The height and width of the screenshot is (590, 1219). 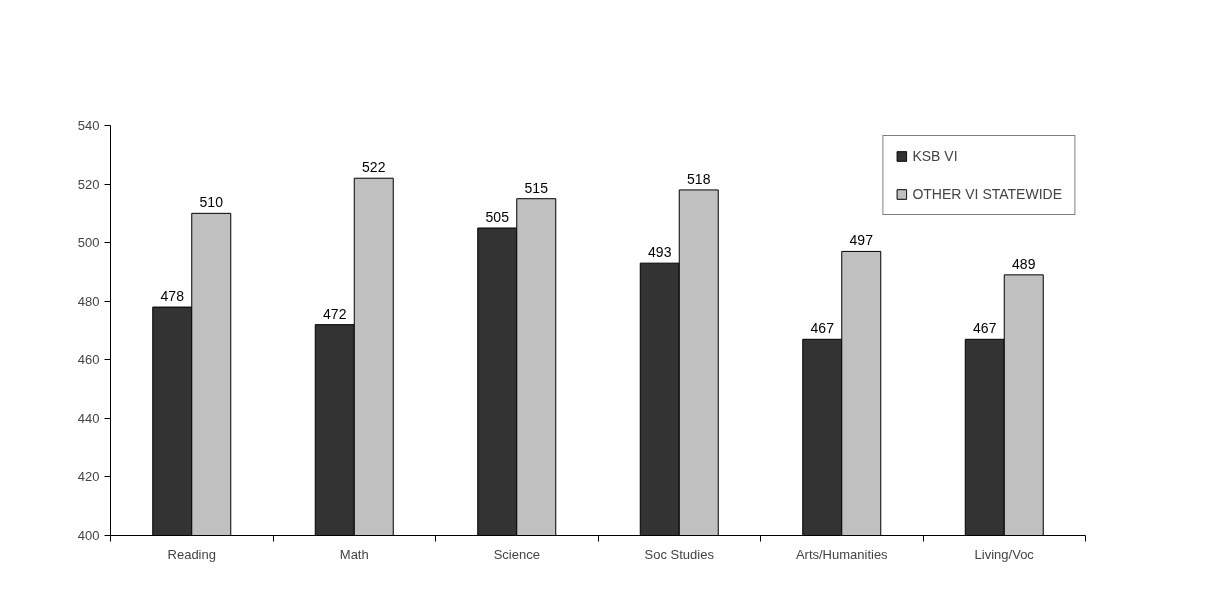 I want to click on y-tick-label: 440, so click(x=88, y=418).